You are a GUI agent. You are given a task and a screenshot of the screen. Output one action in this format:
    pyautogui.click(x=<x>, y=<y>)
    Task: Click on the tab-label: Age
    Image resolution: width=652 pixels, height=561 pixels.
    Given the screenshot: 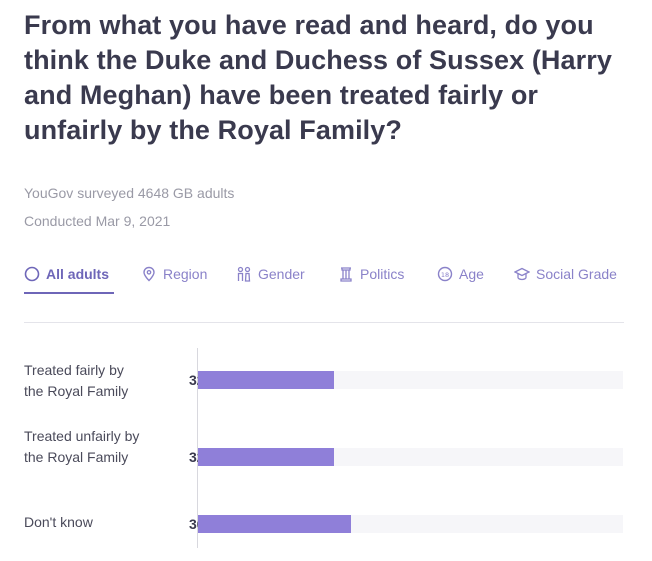 What is the action you would take?
    pyautogui.click(x=471, y=274)
    